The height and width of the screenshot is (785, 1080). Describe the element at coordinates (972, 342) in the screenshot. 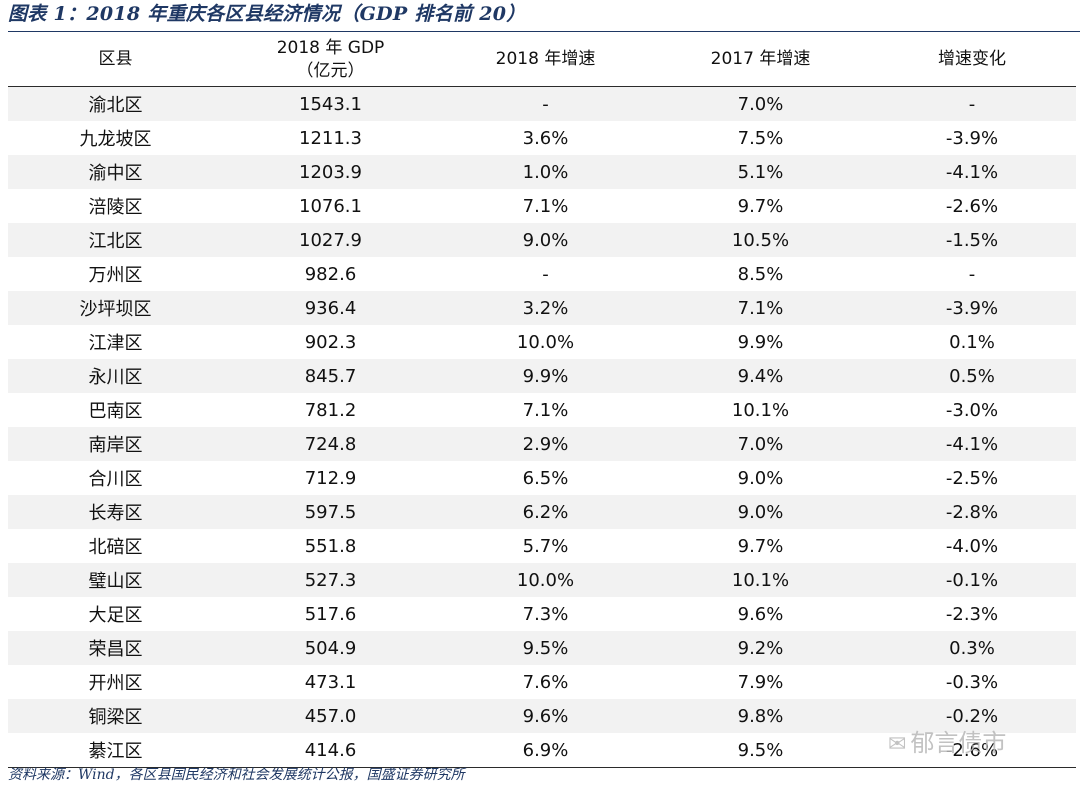

I see `cell-change: 0.1%` at that location.